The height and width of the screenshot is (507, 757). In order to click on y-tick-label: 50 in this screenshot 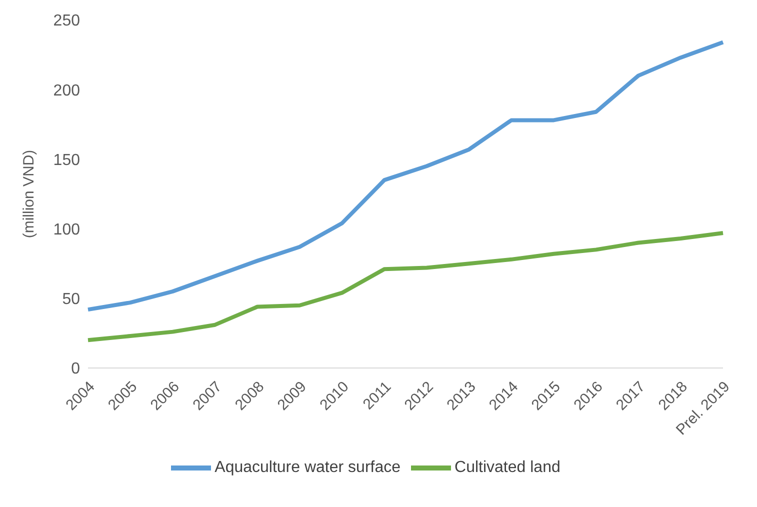, I will do `click(71, 299)`.